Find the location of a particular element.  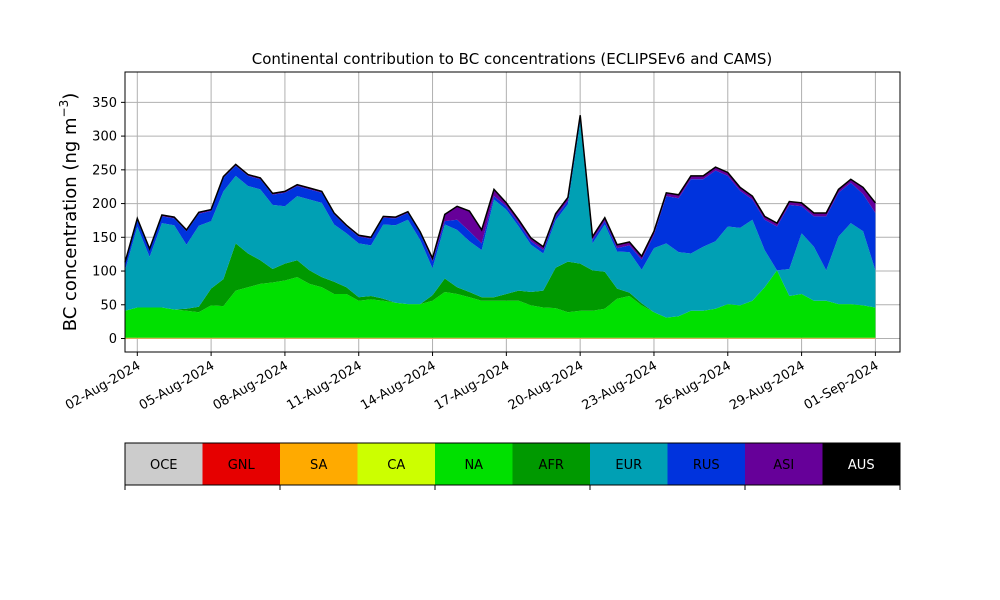

legend-swatch-sa is located at coordinates (319, 464).